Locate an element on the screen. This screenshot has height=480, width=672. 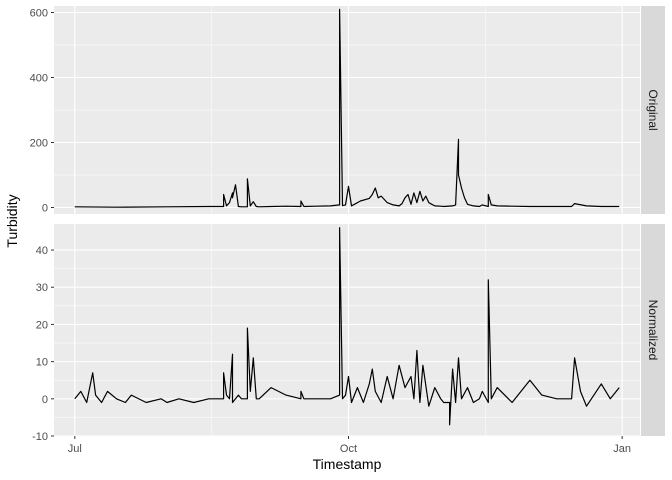
strip-normalized-background is located at coordinates (653, 330).